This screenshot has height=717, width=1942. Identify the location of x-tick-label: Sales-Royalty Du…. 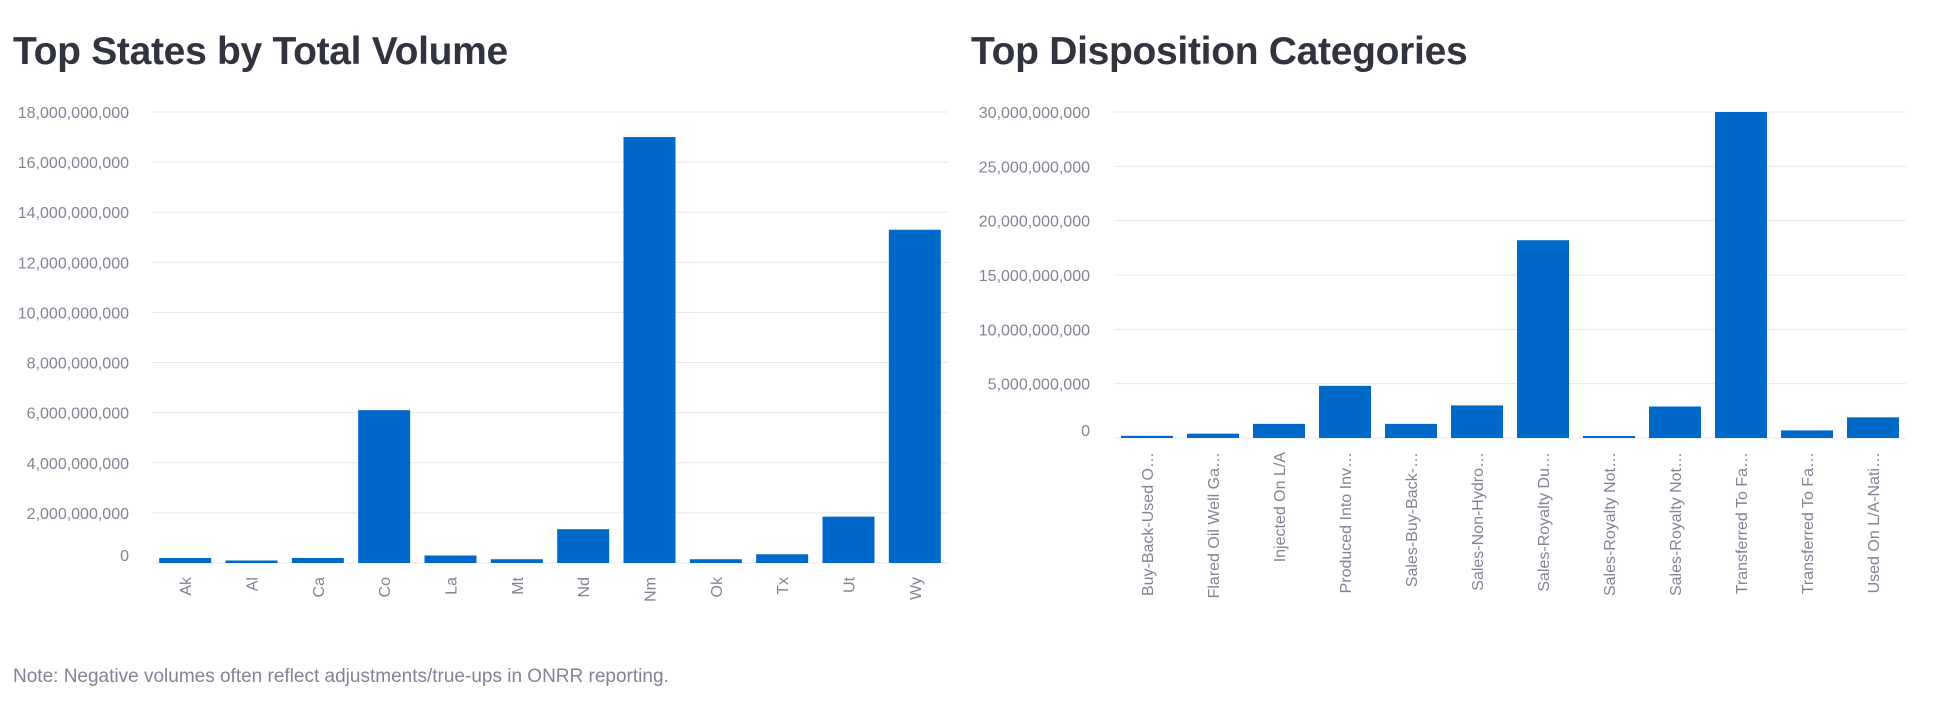
(1544, 522).